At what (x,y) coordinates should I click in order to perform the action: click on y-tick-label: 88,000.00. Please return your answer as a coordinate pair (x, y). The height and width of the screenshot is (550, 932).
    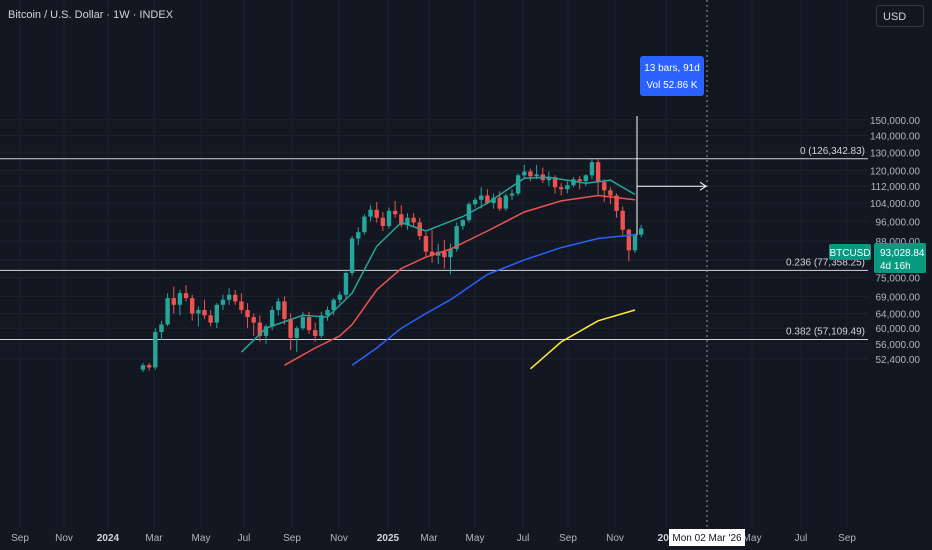
    Looking at the image, I should click on (898, 242).